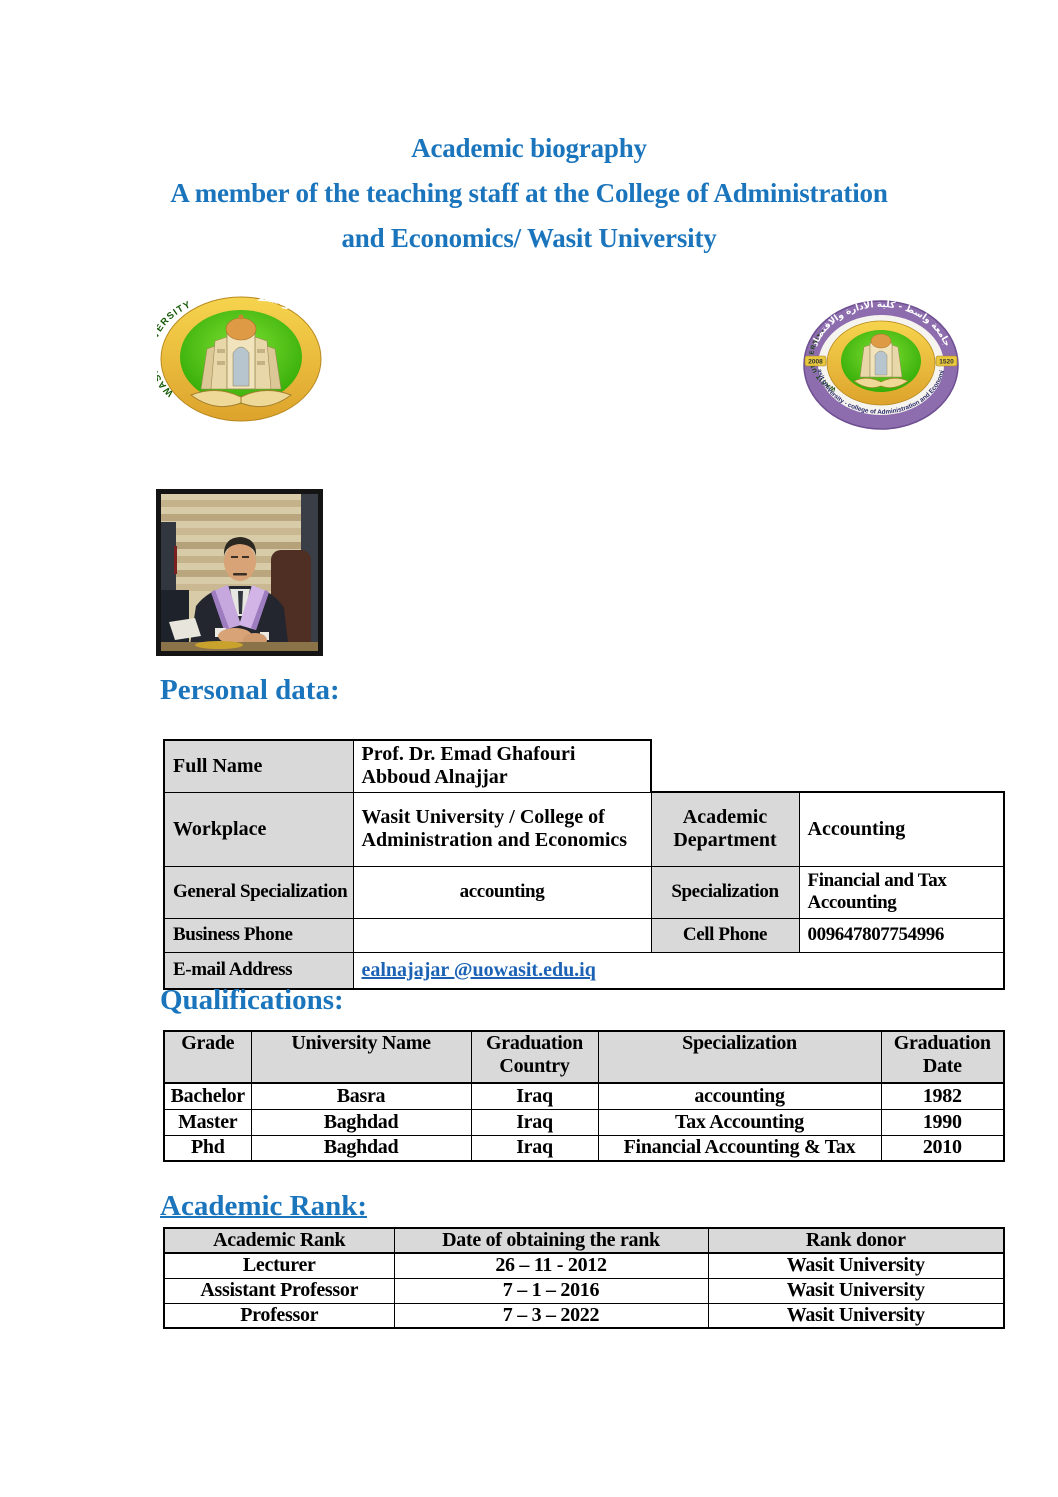 The height and width of the screenshot is (1497, 1058). Describe the element at coordinates (901, 829) in the screenshot. I see `academic-department-value: Accounting` at that location.